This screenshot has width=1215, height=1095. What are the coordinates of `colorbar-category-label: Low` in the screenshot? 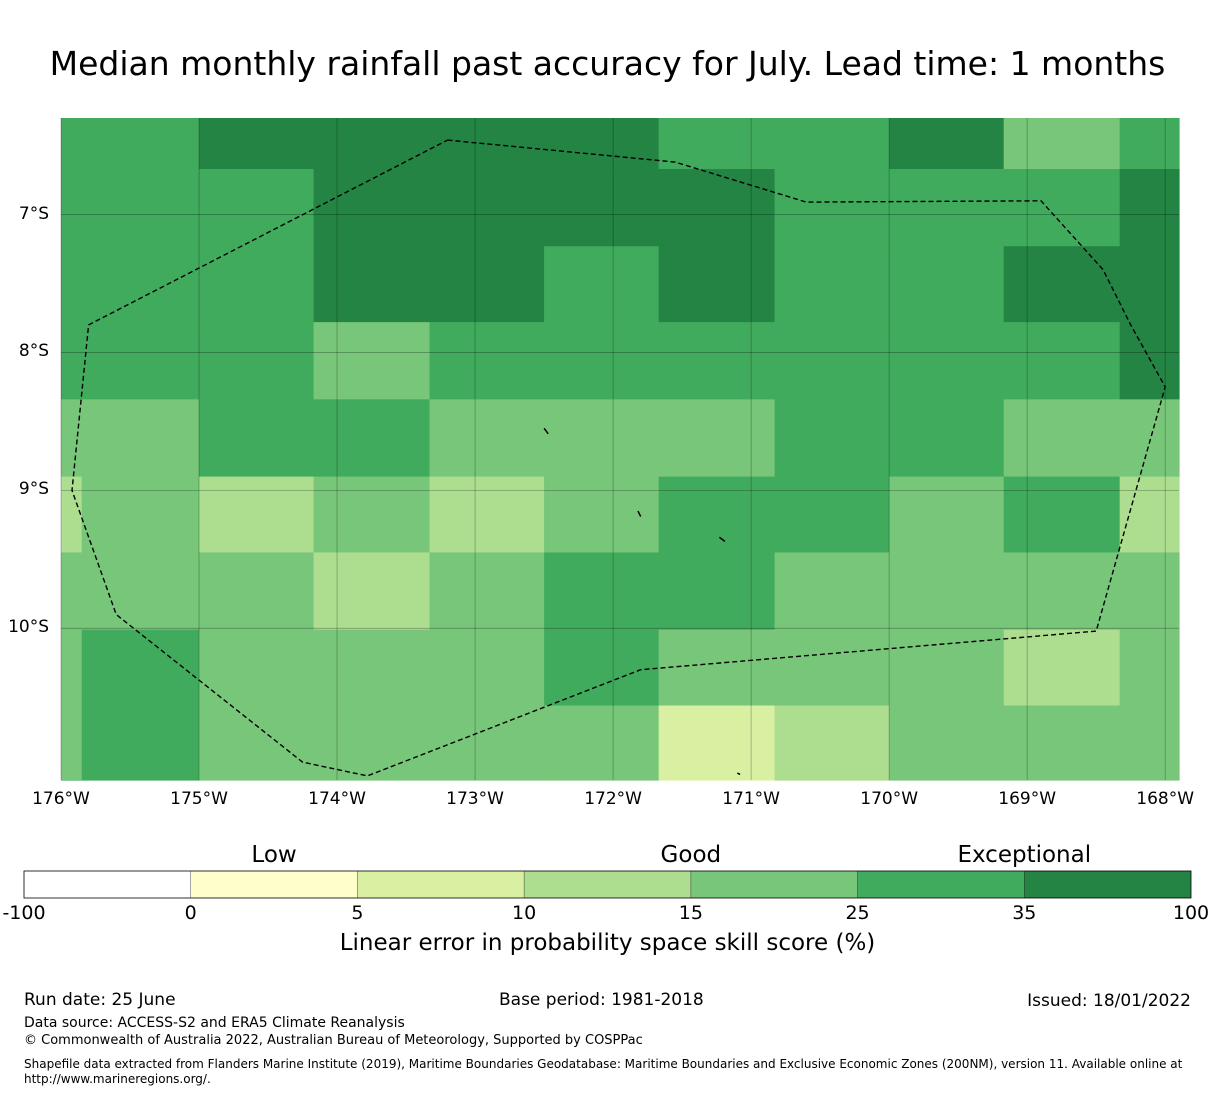 It's located at (274, 855).